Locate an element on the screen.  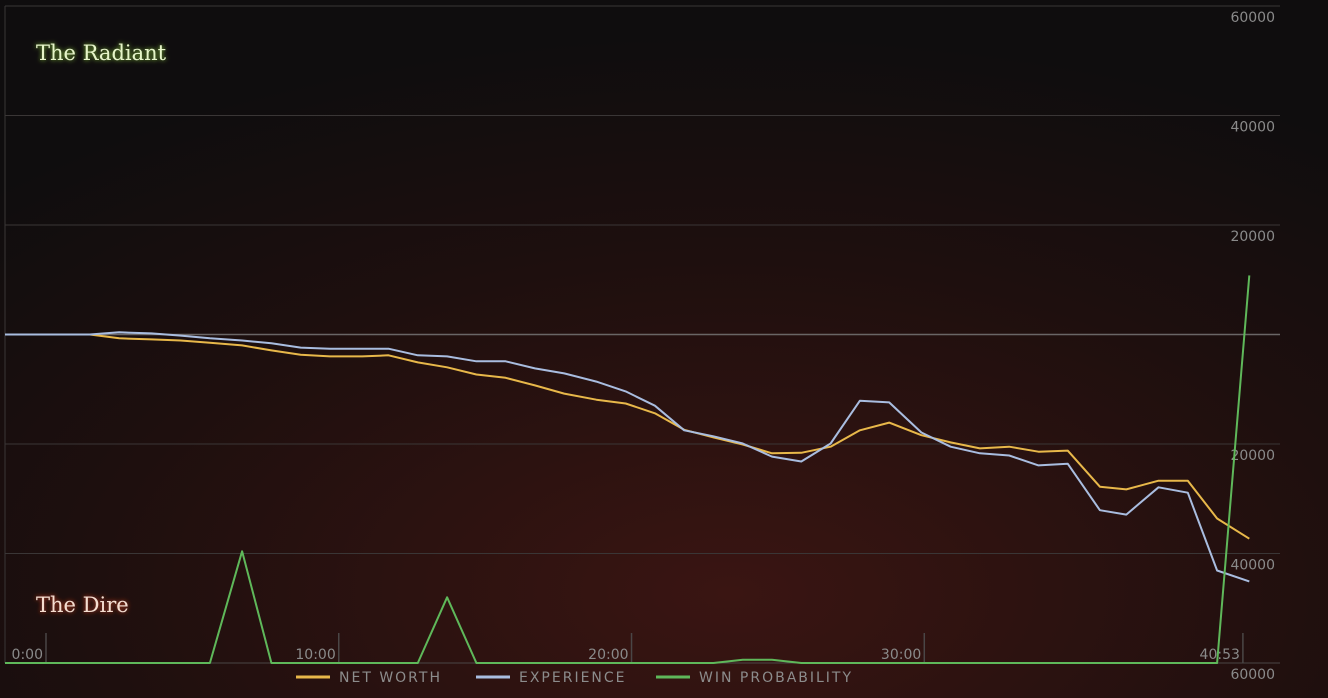
x-tick-label: 40:53 is located at coordinates (1220, 655).